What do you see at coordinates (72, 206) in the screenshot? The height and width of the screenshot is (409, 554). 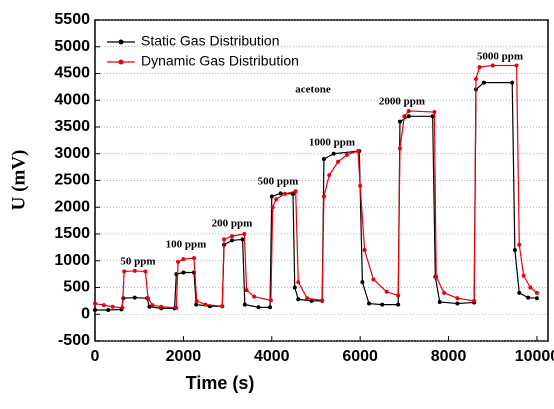 I see `y-tick-label: 2000` at bounding box center [72, 206].